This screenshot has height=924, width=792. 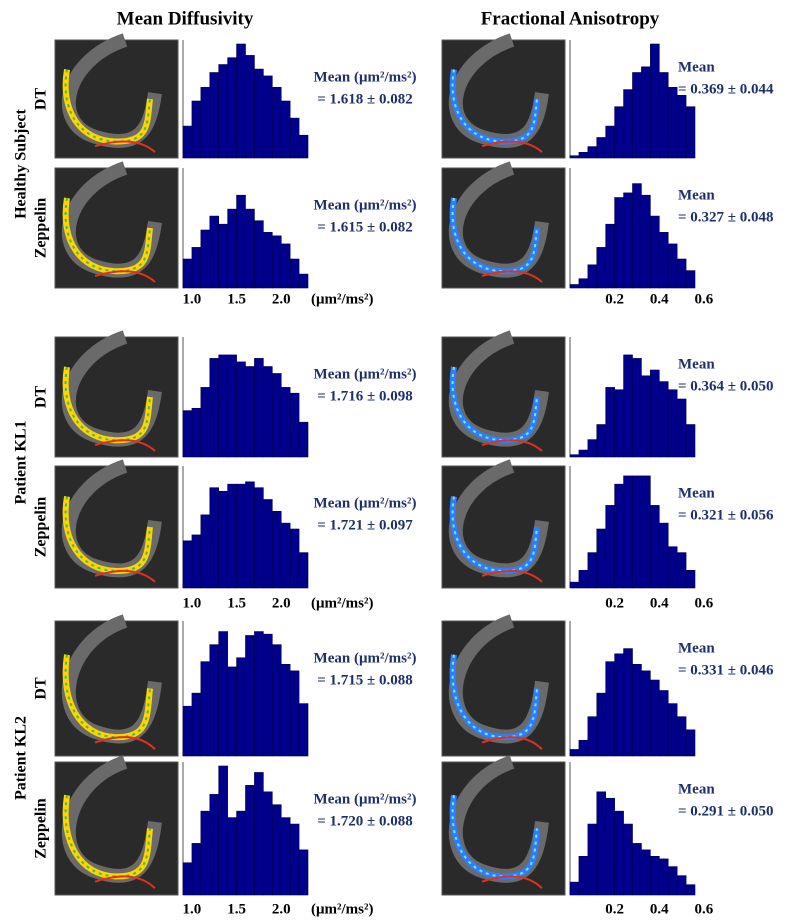 What do you see at coordinates (185, 18) in the screenshot?
I see `column-title: Mean Diffusivity` at bounding box center [185, 18].